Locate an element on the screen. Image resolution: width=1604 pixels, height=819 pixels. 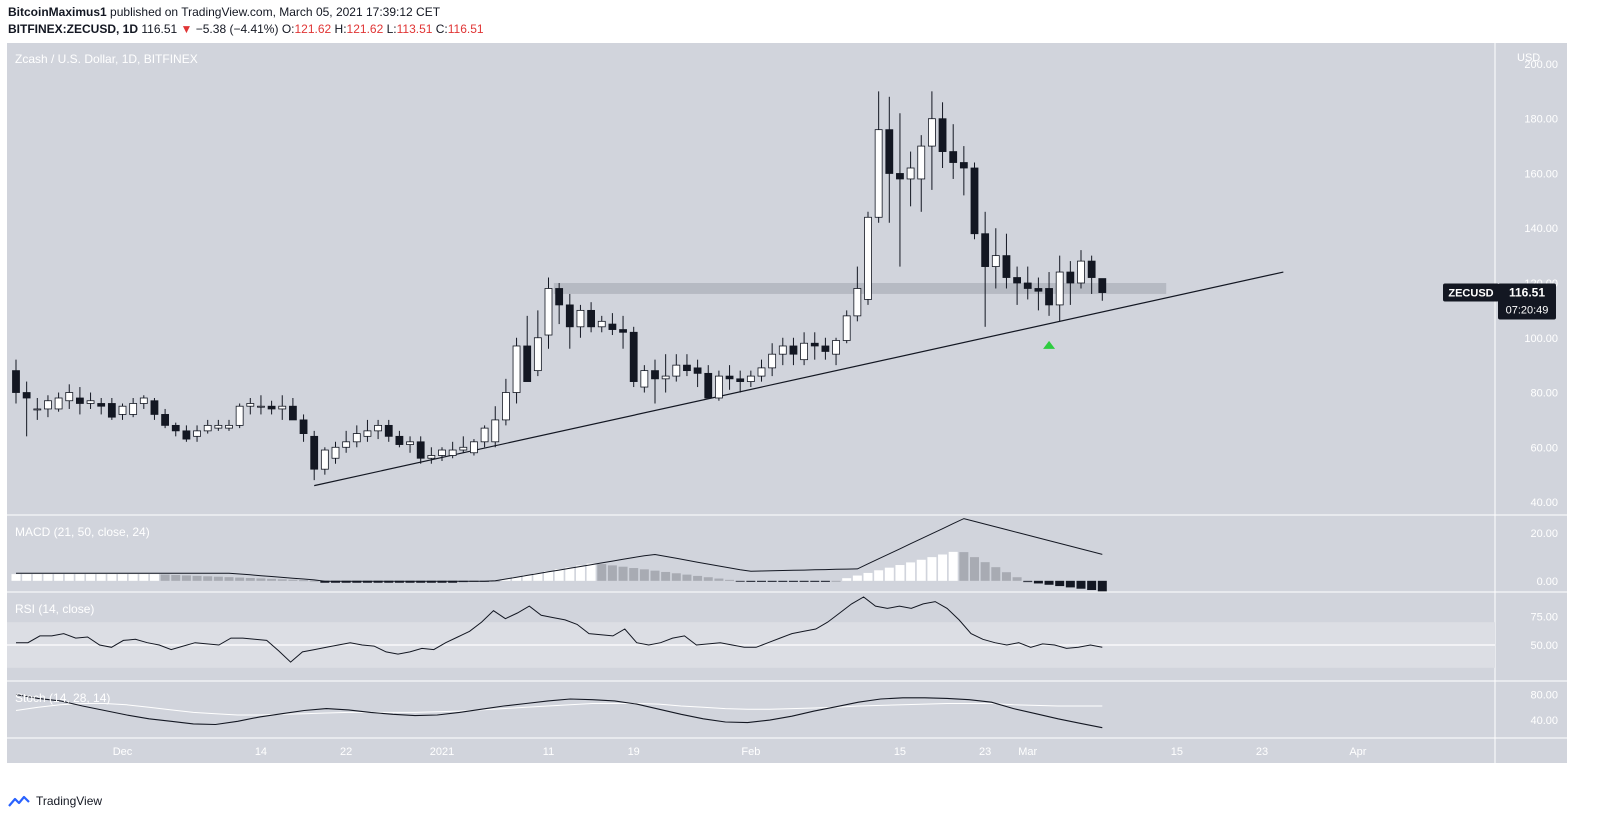
time-tick-label: Apr is located at coordinates (1357, 752).